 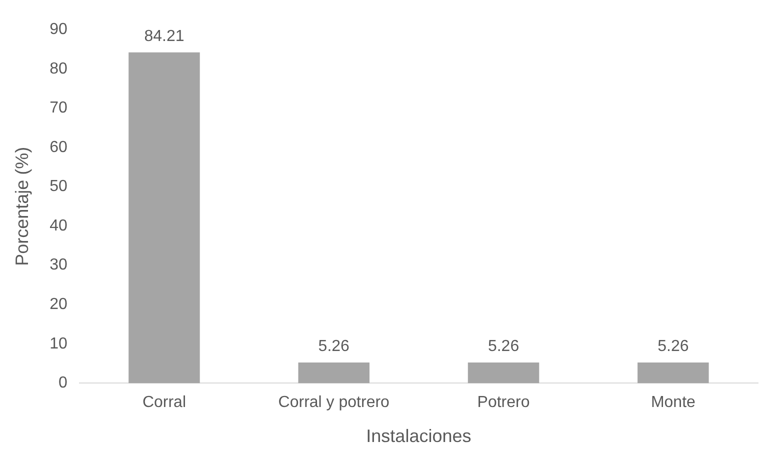 I want to click on y-tick-label: 50, so click(x=59, y=187).